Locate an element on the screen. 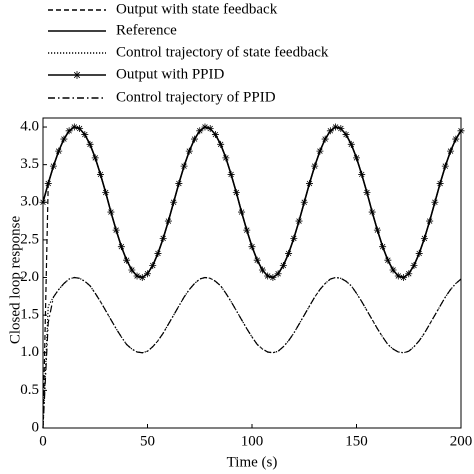 Image resolution: width=474 pixels, height=474 pixels. y-tick-label: 3.5 is located at coordinates (29, 164).